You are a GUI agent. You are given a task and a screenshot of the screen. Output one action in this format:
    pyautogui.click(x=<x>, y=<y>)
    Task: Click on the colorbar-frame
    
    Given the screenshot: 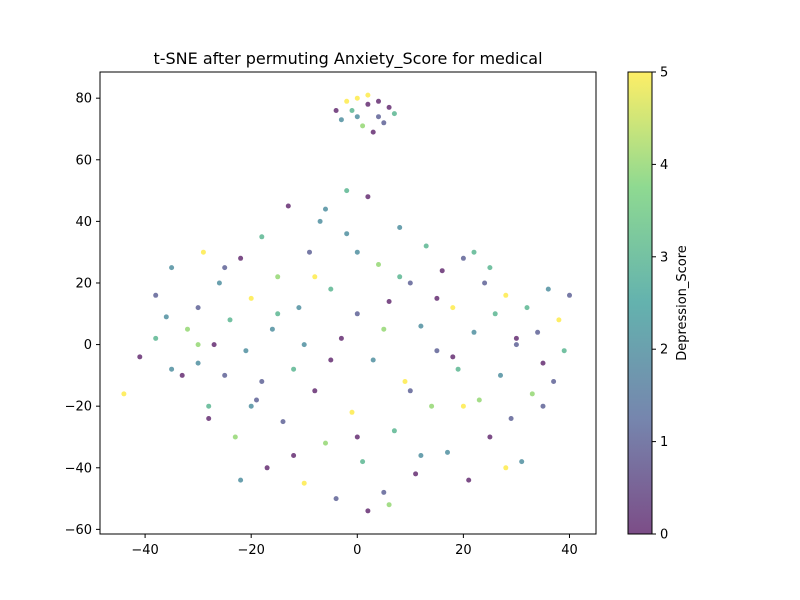 What is the action you would take?
    pyautogui.click(x=640, y=303)
    